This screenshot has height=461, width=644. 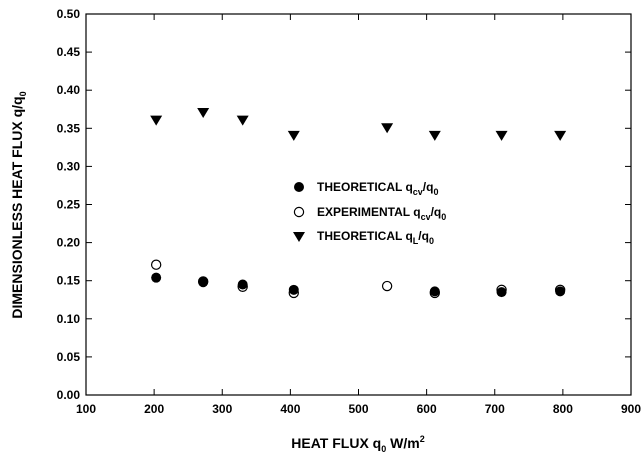 What do you see at coordinates (69, 52) in the screenshot?
I see `y-tick-label: 0.45` at bounding box center [69, 52].